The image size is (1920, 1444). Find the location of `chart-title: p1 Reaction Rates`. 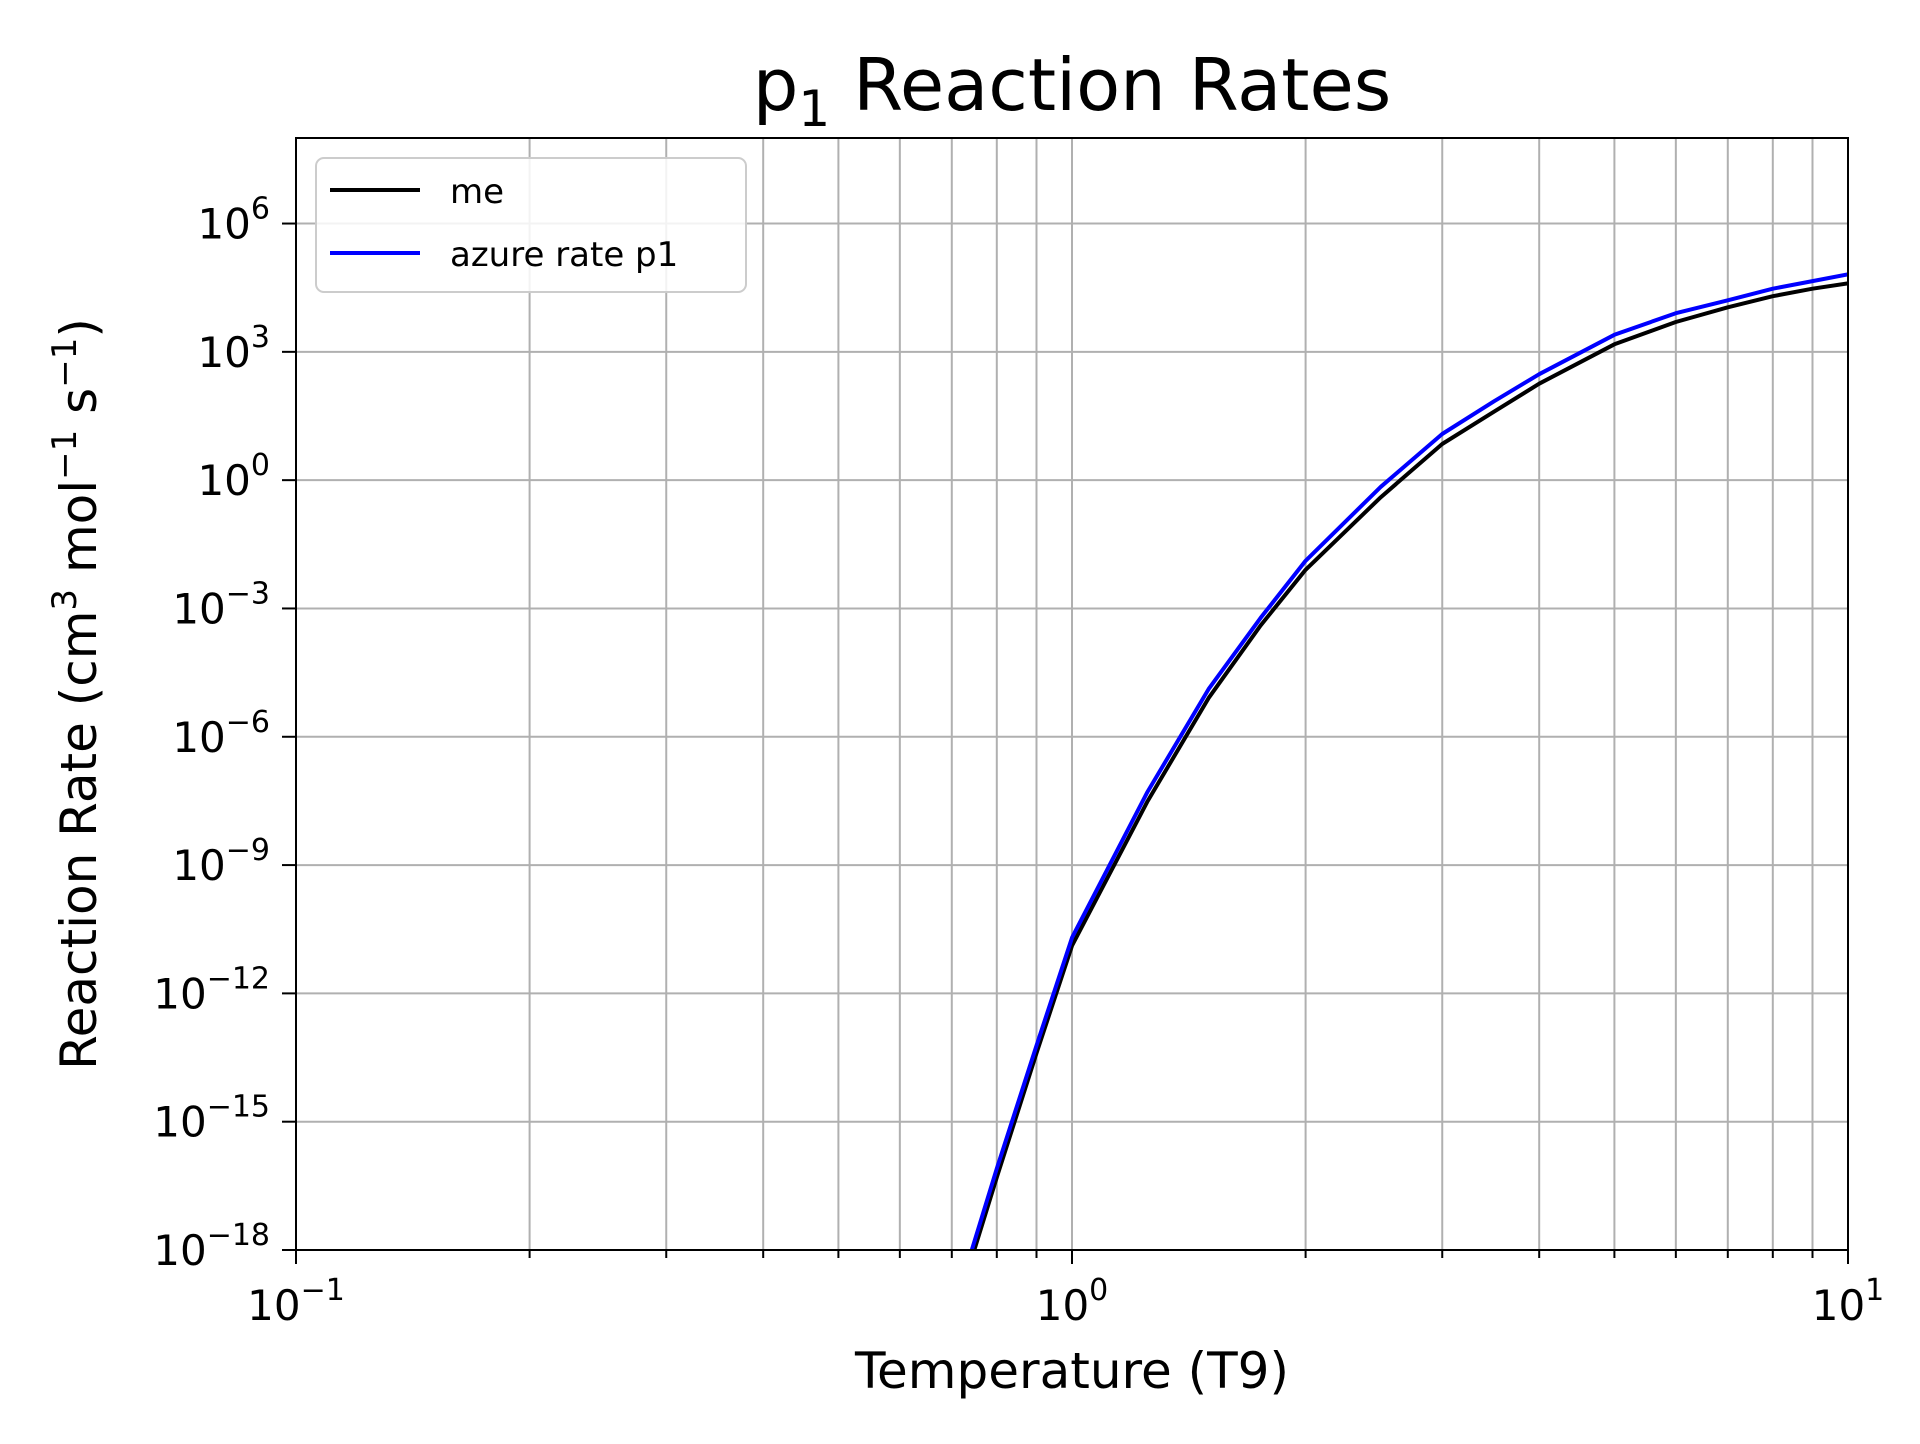

chart-title: p1 Reaction Rates is located at coordinates (1072, 90).